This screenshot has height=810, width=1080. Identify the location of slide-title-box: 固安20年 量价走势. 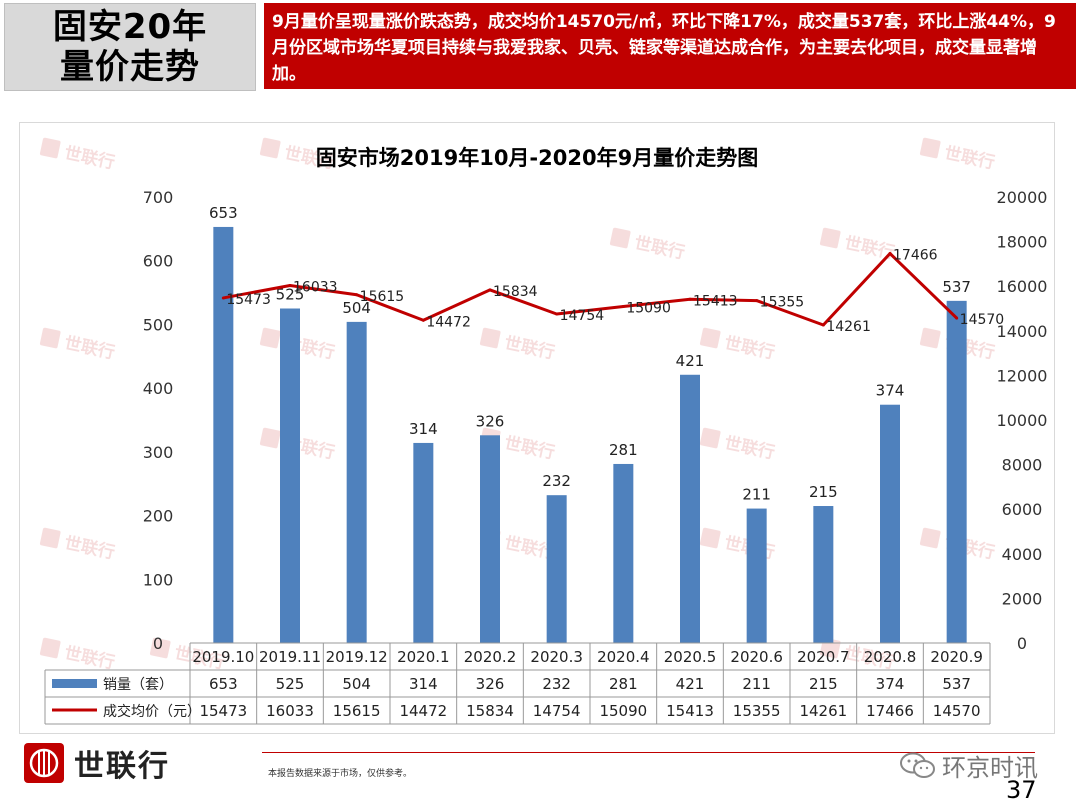
(130, 47).